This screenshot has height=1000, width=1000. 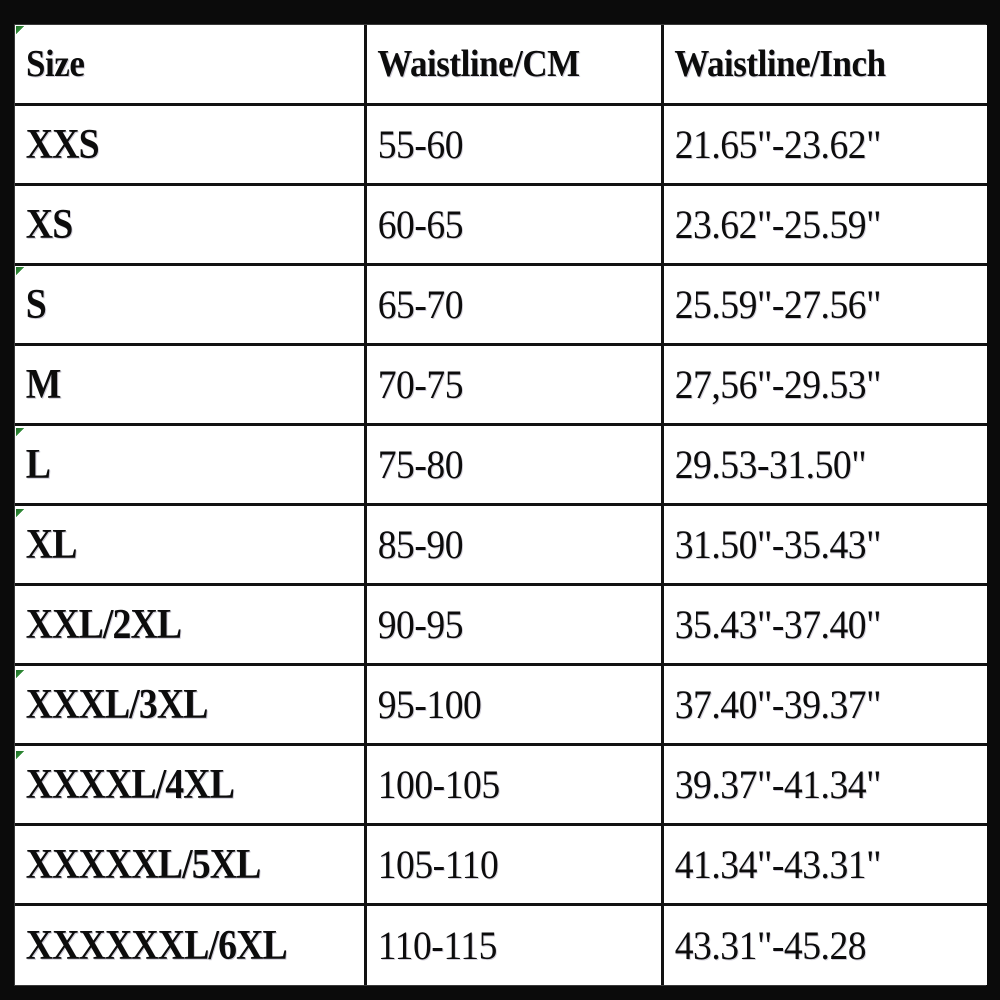 What do you see at coordinates (815, 465) in the screenshot?
I see `cell-inch: 29.53-31.50"` at bounding box center [815, 465].